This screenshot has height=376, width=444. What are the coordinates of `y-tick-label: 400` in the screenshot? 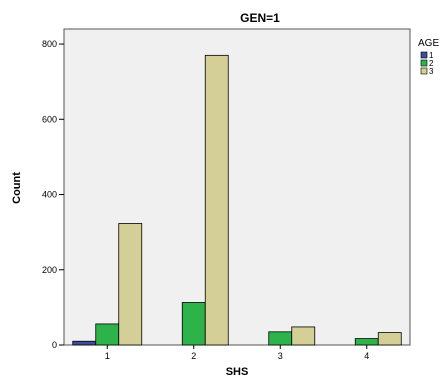 It's located at (49, 195).